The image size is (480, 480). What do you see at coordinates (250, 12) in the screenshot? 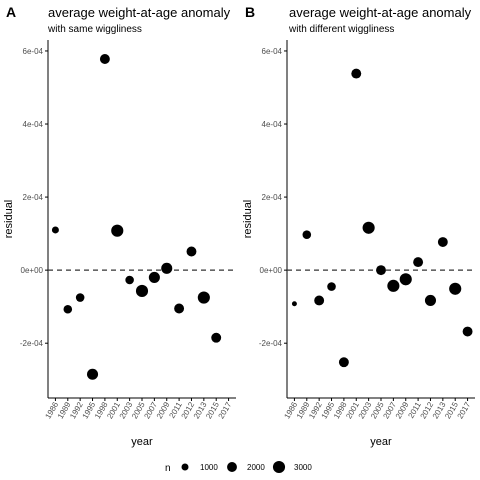
I see `panel-tag: B` at bounding box center [250, 12].